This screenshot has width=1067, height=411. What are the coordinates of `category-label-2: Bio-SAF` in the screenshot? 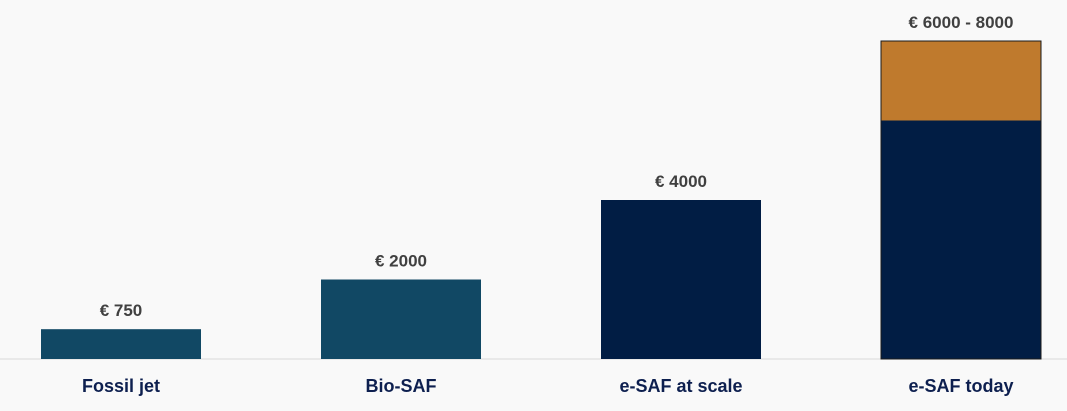 It's located at (401, 386).